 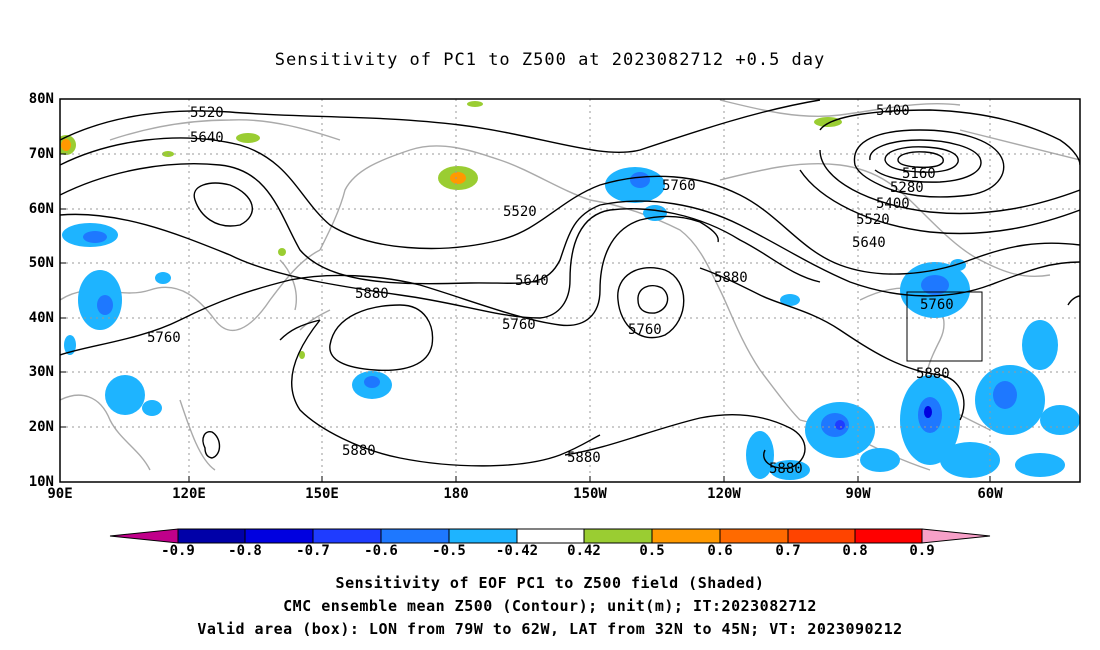 I want to click on colorbar-label: 0.6, so click(x=720, y=551).